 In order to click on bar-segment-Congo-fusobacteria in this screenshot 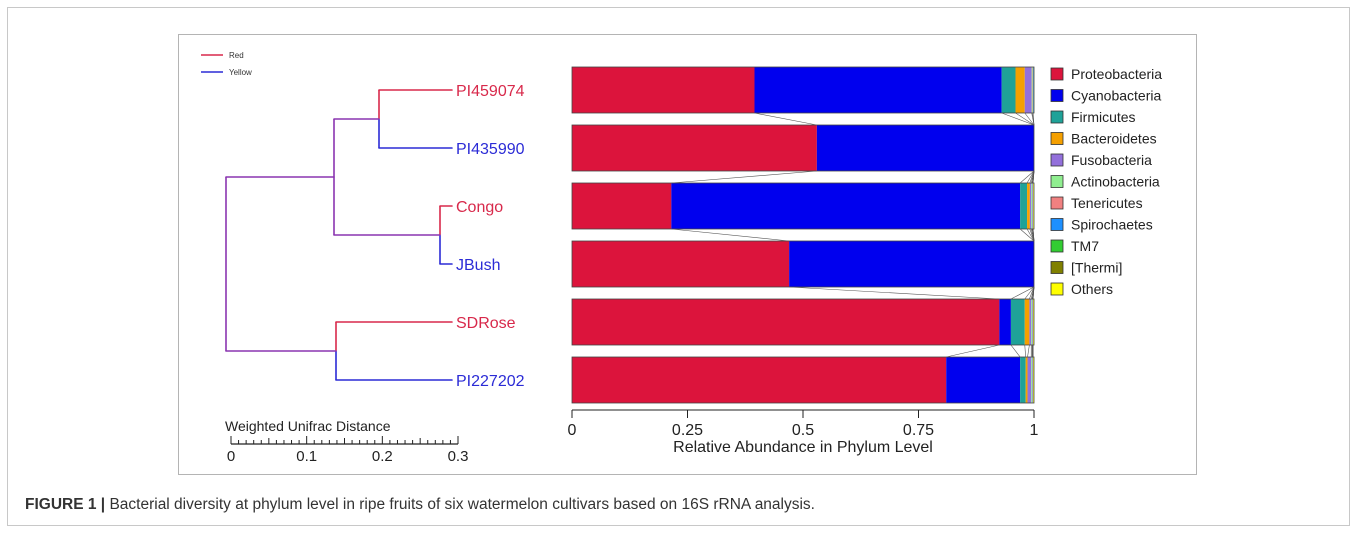, I will do `click(1030, 206)`.